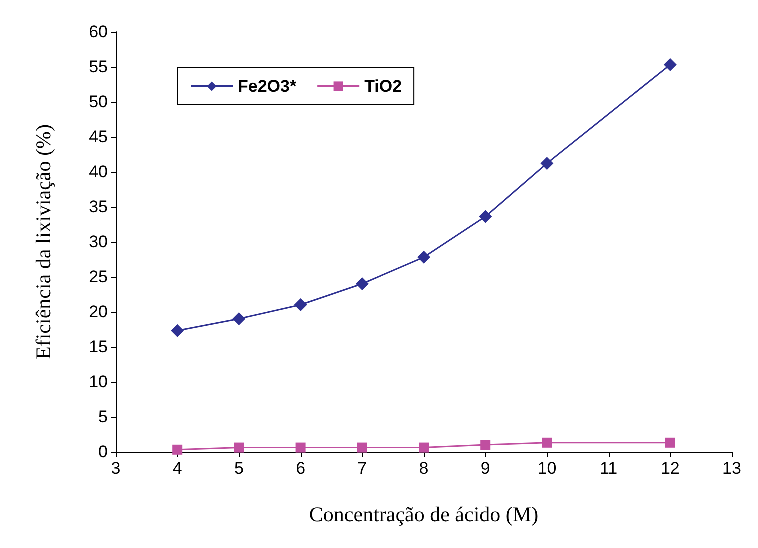 This screenshot has width=758, height=548. Describe the element at coordinates (103, 417) in the screenshot. I see `y-tick-label: 5` at that location.